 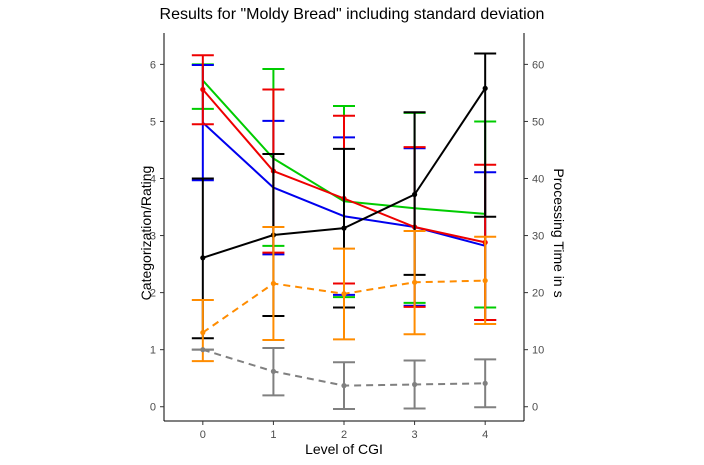 I want to click on y-tick-label: 2, so click(x=153, y=294).